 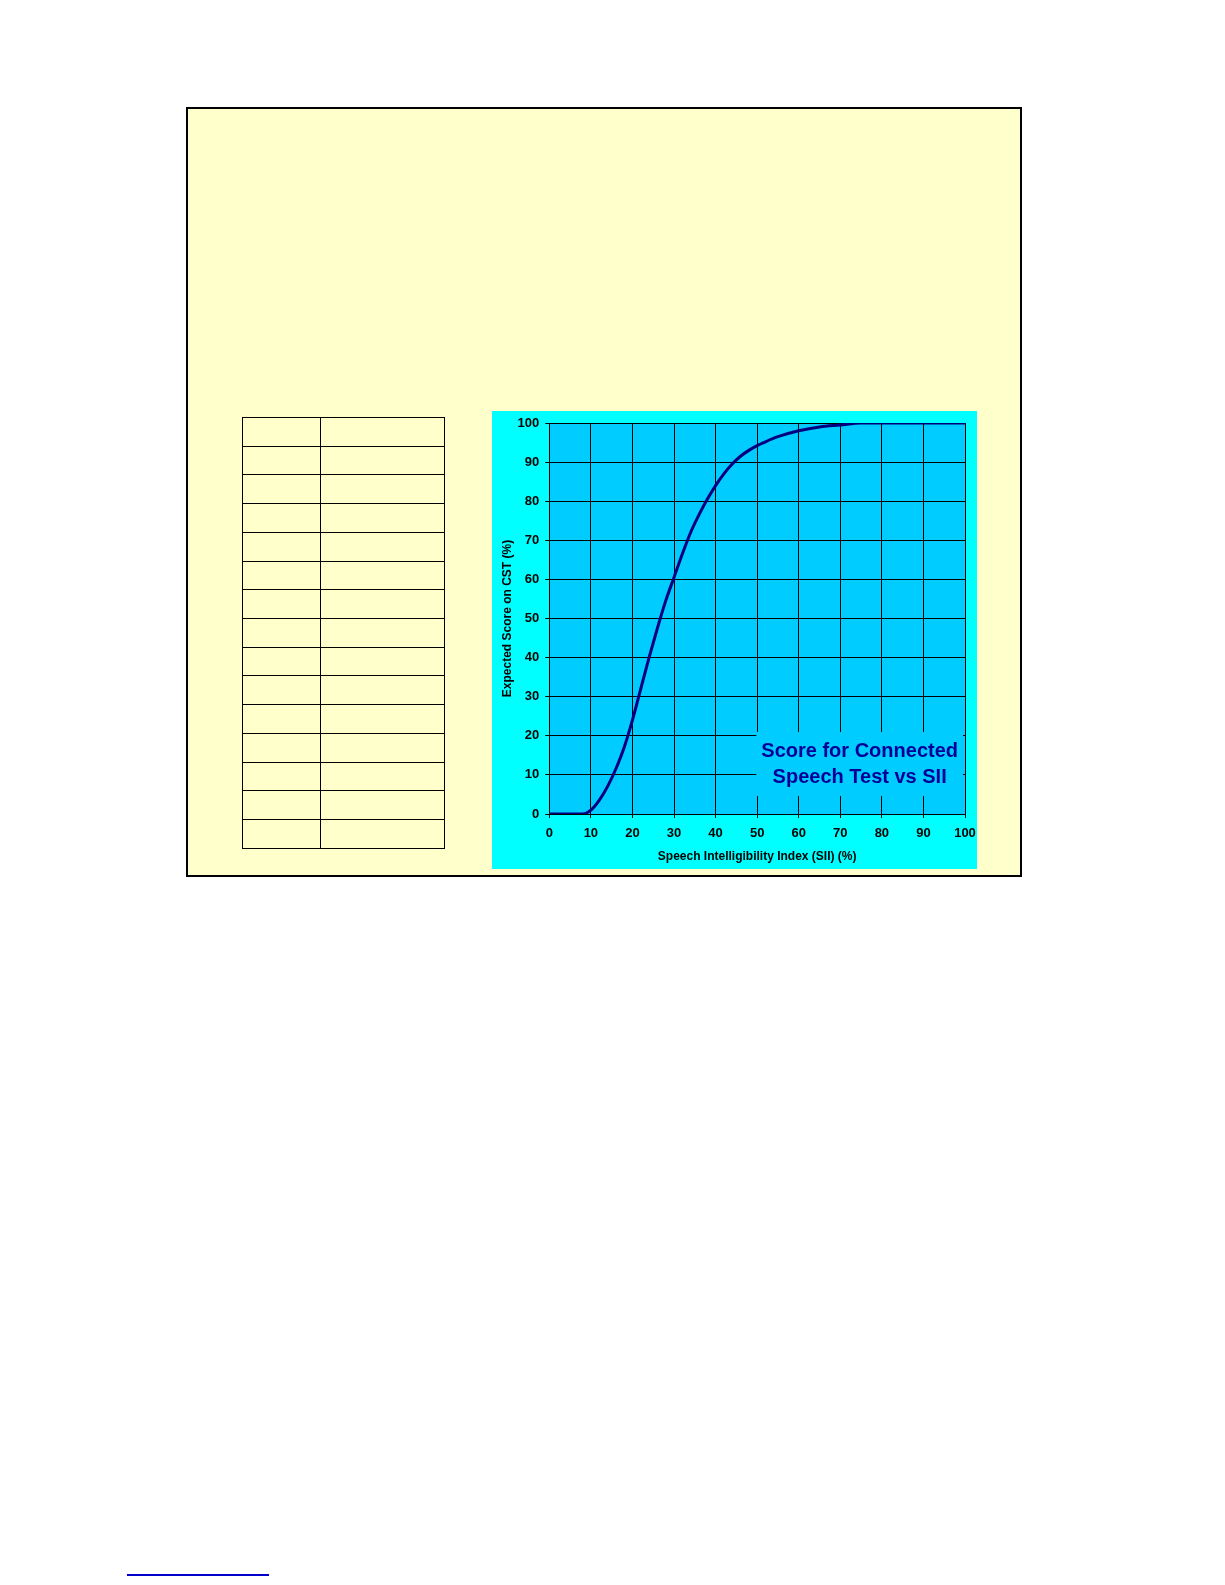 I want to click on x-tick-label: 100, so click(x=965, y=833).